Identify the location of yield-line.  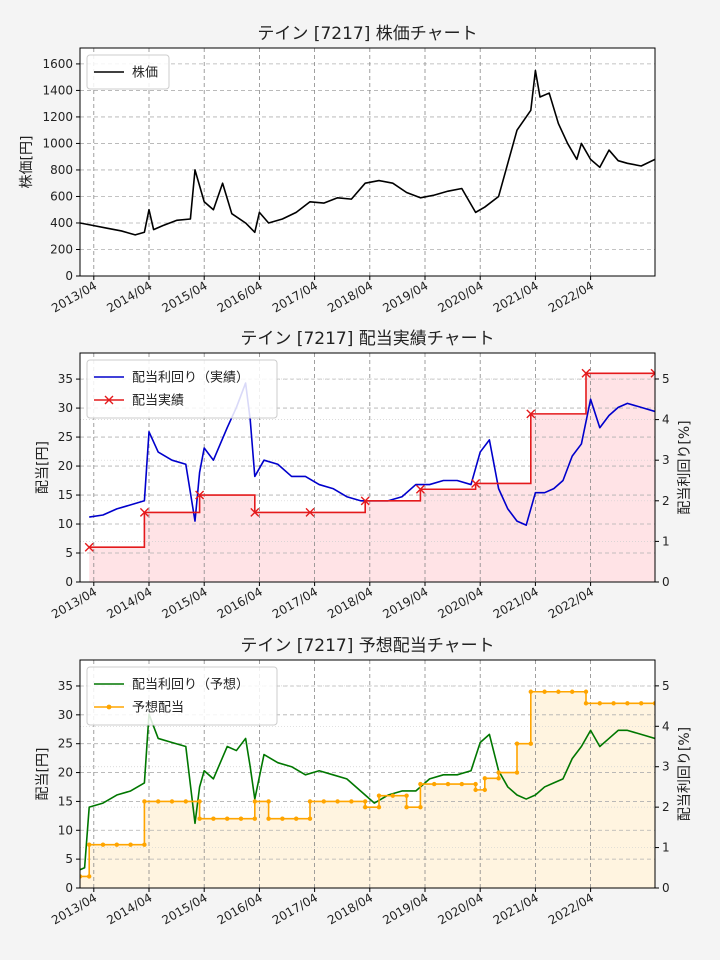
(367, 792).